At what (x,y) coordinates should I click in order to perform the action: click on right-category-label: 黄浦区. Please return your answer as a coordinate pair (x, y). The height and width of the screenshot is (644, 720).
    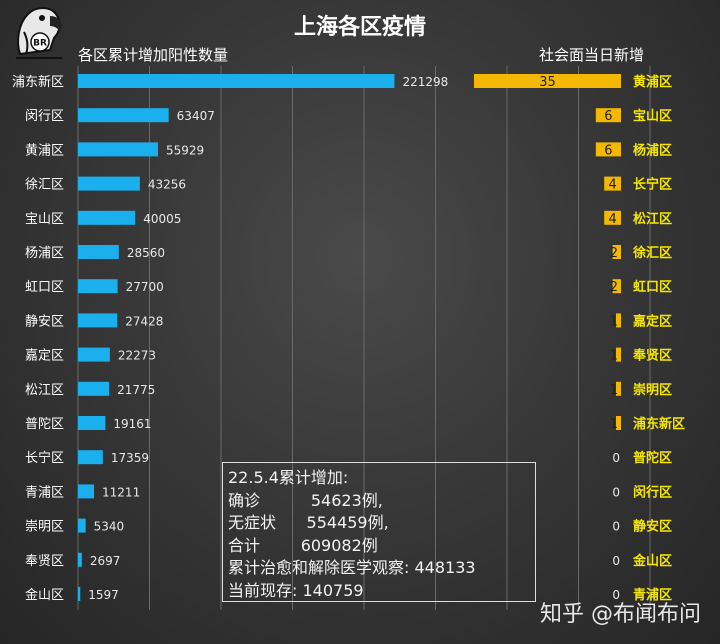
    Looking at the image, I should click on (652, 82).